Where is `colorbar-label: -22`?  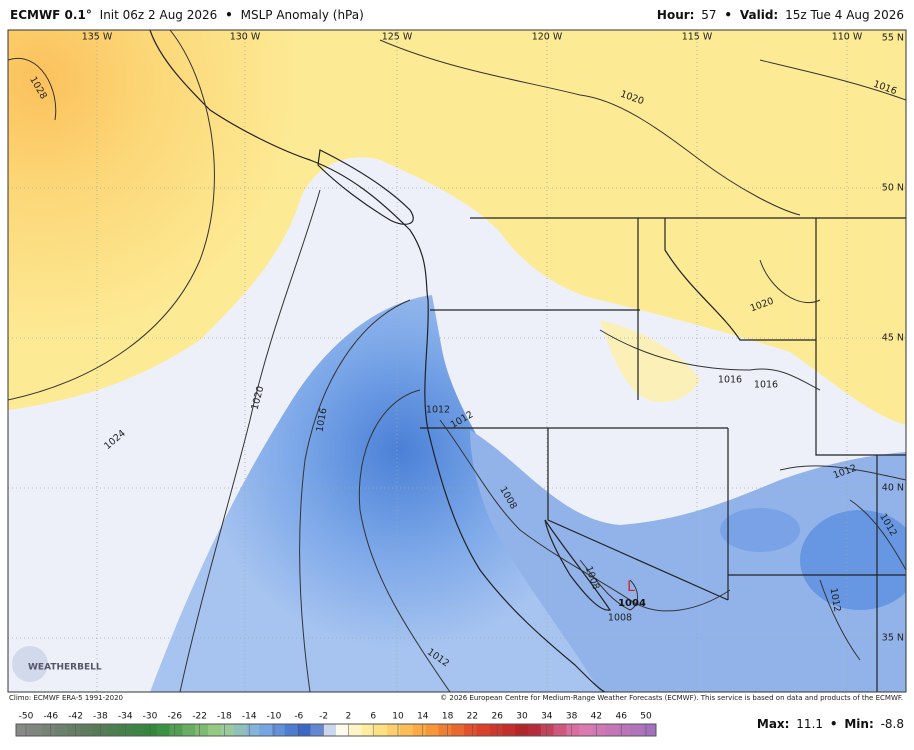
colorbar-label: -22 is located at coordinates (199, 717).